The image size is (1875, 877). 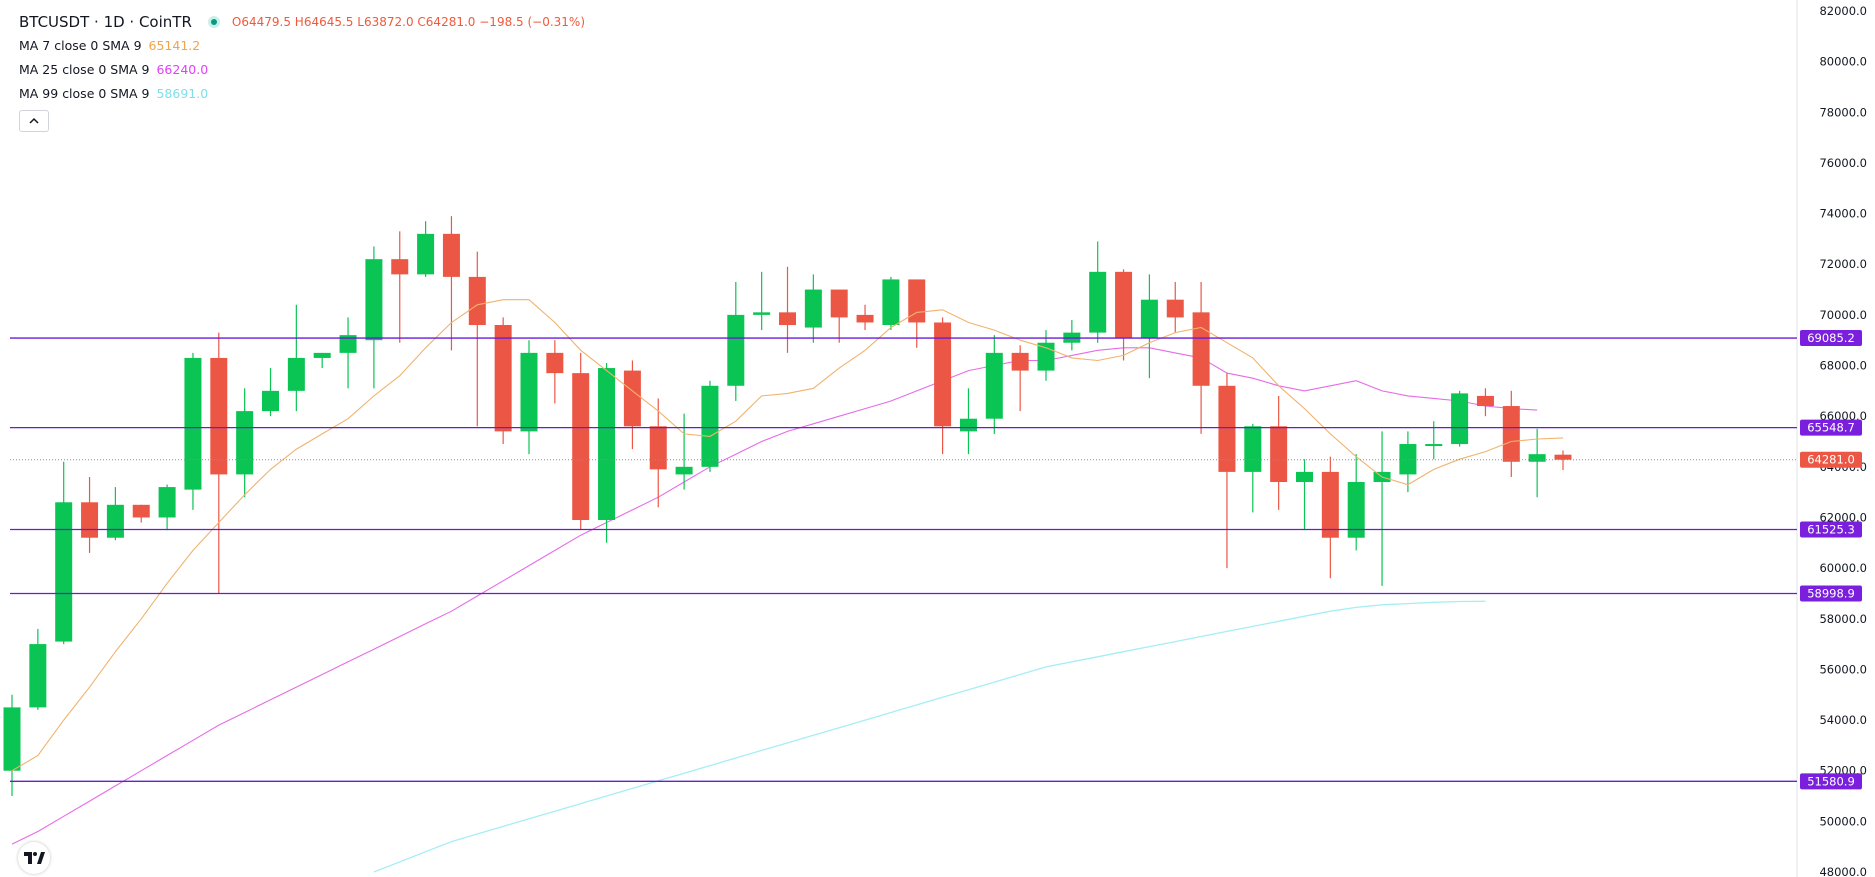 What do you see at coordinates (302, 46) in the screenshot?
I see `indicator-ma7: MA 7 close 0 SMA 9 65141.2` at bounding box center [302, 46].